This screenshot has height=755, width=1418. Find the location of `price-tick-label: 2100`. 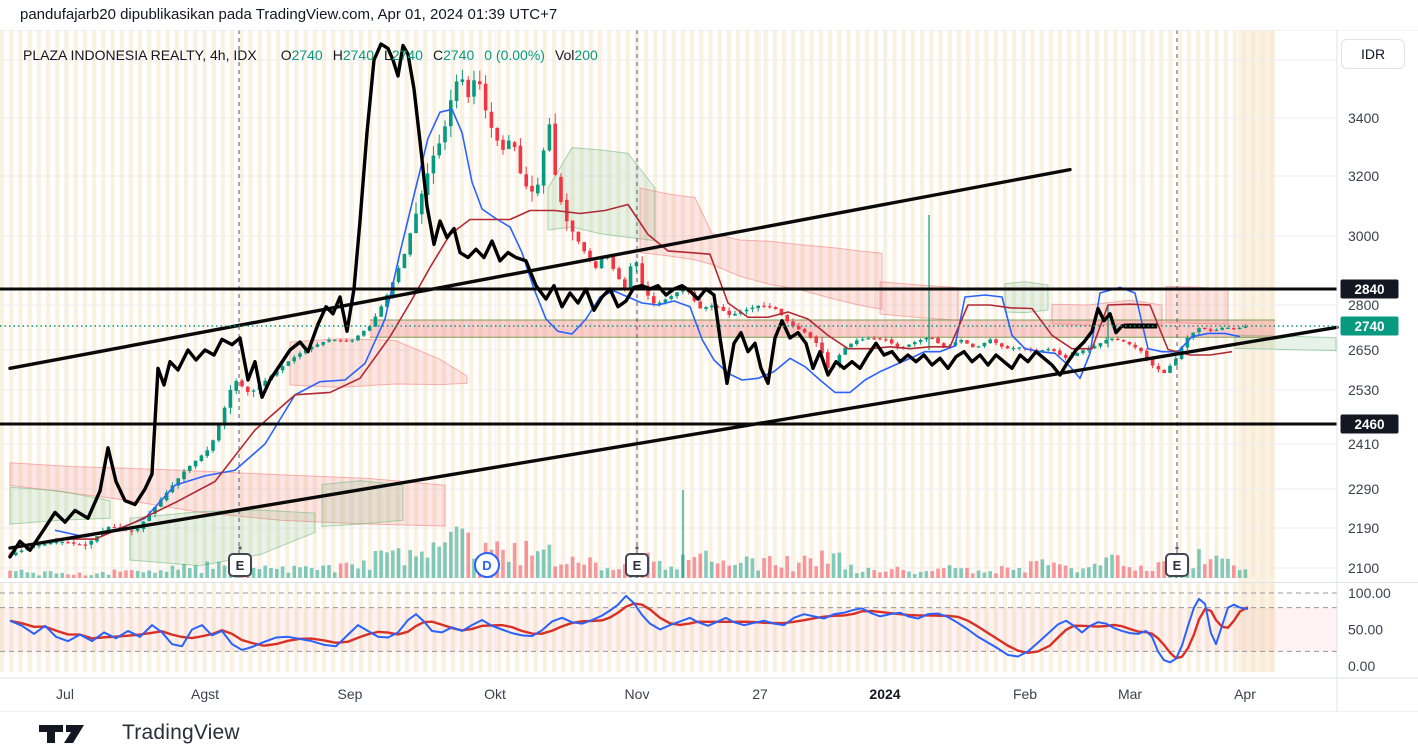

price-tick-label: 2100 is located at coordinates (1363, 568).